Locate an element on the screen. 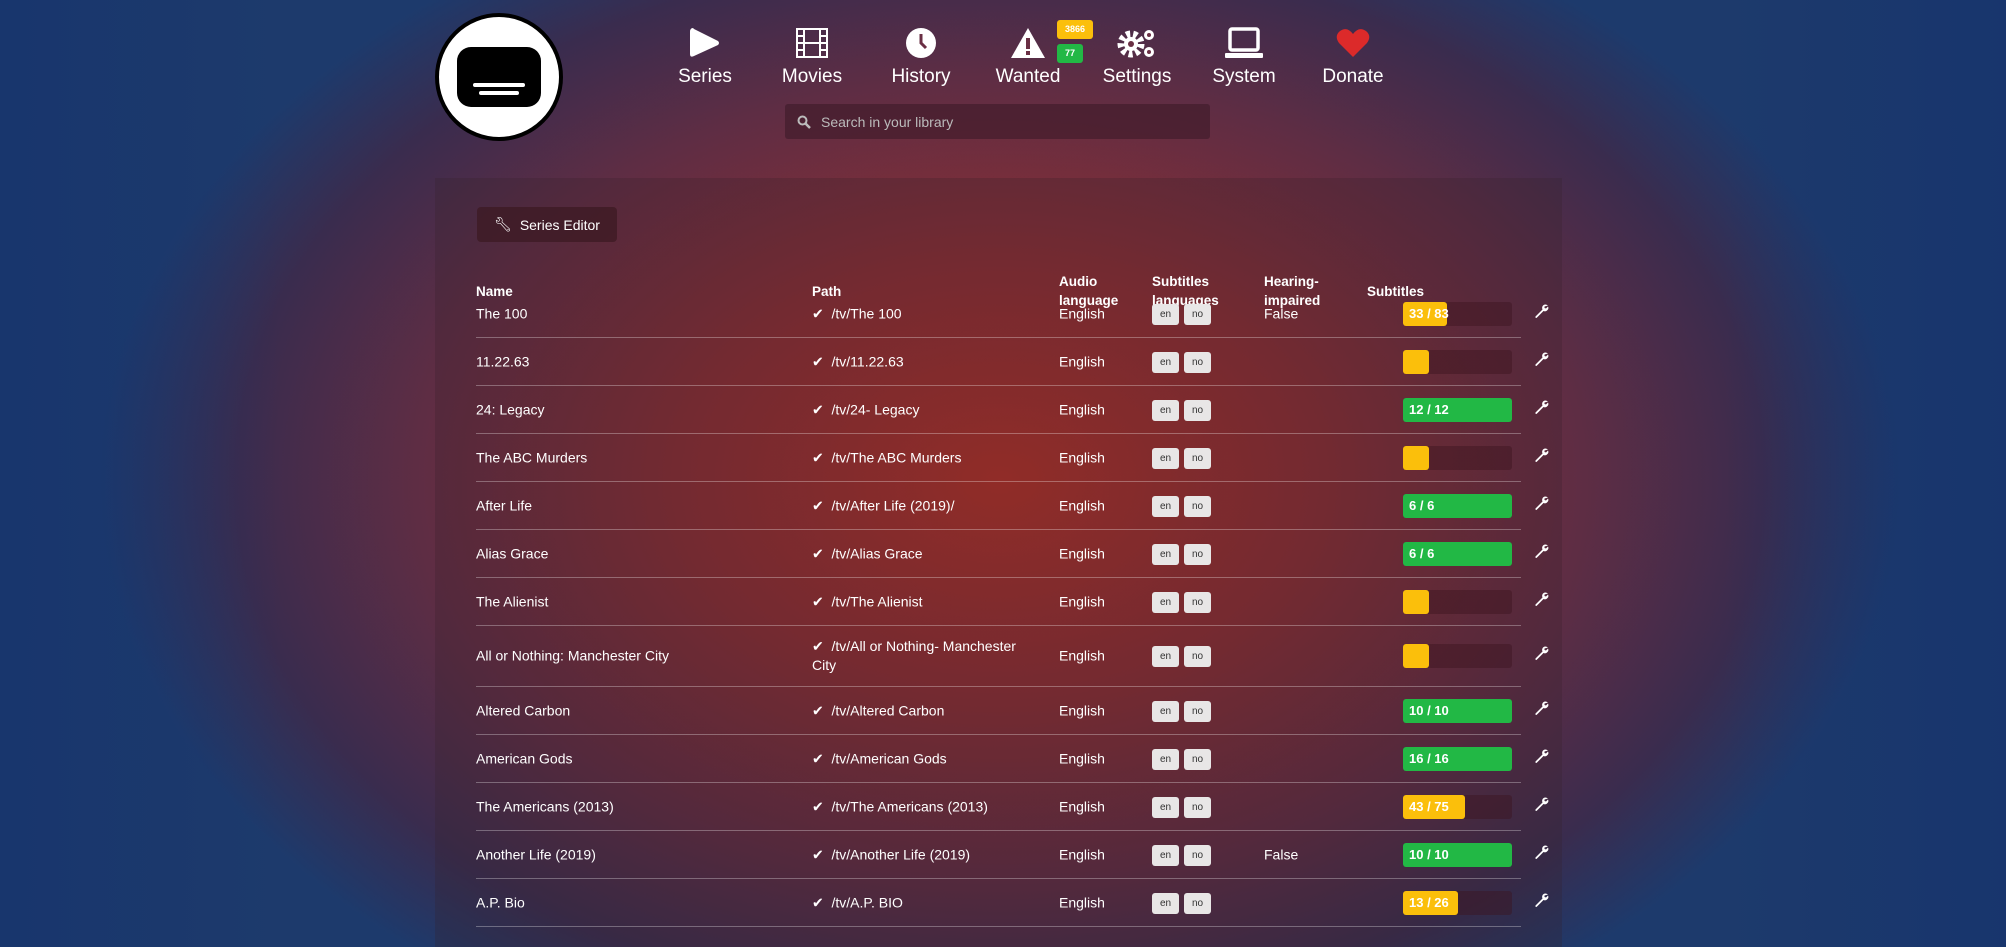 The image size is (2006, 947). col-subtitles: Subtitles is located at coordinates (1396, 291).